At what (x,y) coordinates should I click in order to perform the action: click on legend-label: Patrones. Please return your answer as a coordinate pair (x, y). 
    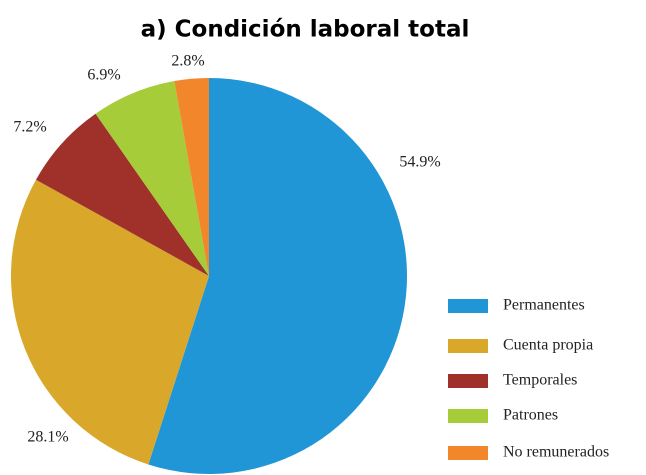
    Looking at the image, I should click on (530, 415).